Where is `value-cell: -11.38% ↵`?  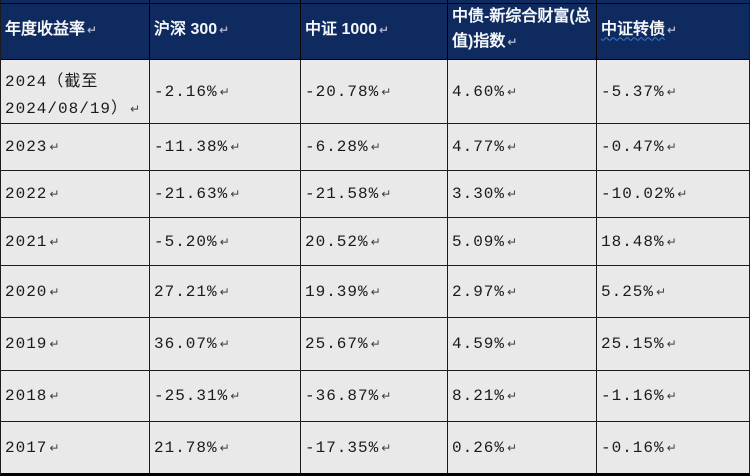 value-cell: -11.38% ↵ is located at coordinates (225, 147).